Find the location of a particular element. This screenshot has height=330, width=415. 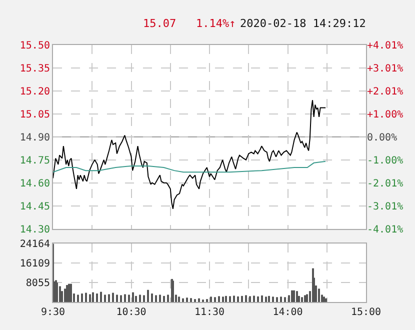

y2-tick-label: +4.01% is located at coordinates (385, 46).